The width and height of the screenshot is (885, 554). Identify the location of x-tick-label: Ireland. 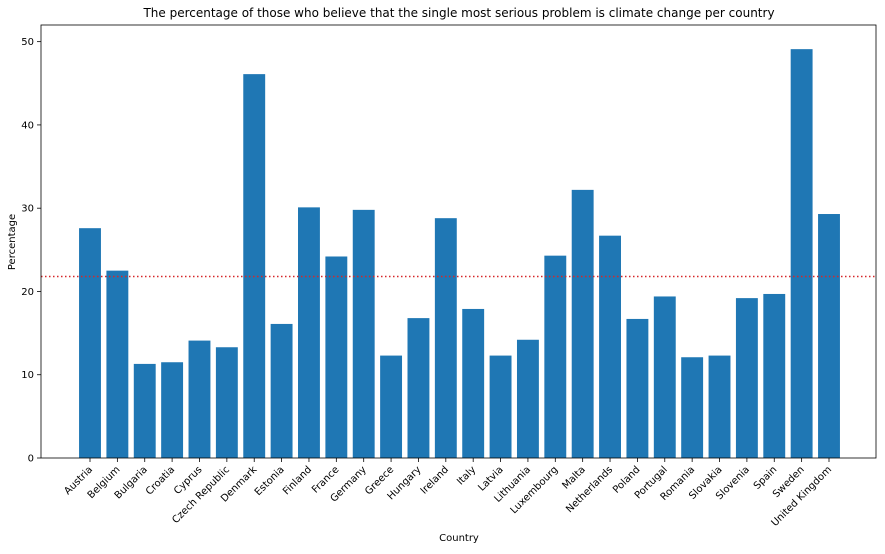
(435, 480).